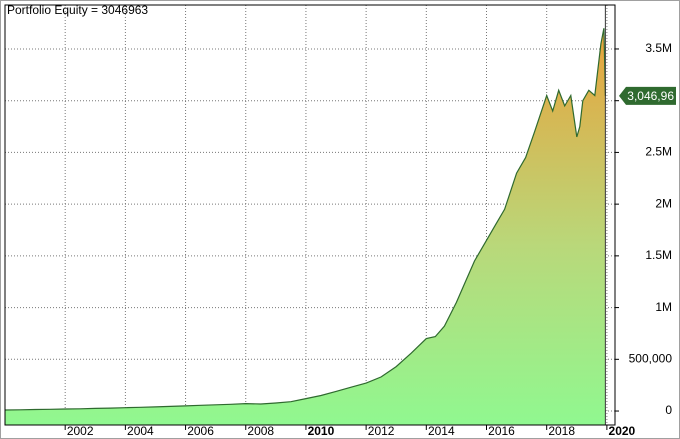 The width and height of the screenshot is (680, 439). I want to click on y-tick-label: 2M, so click(663, 203).